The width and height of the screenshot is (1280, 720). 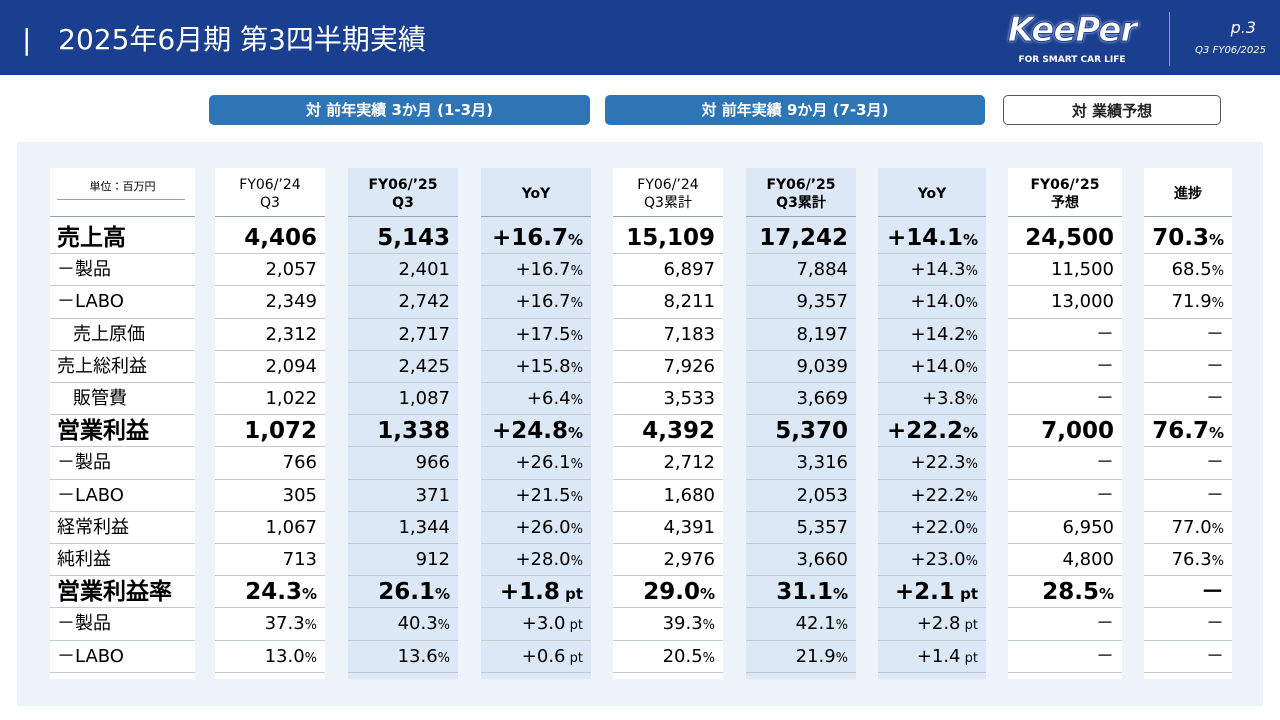 I want to click on cell: 2,053, so click(x=822, y=495).